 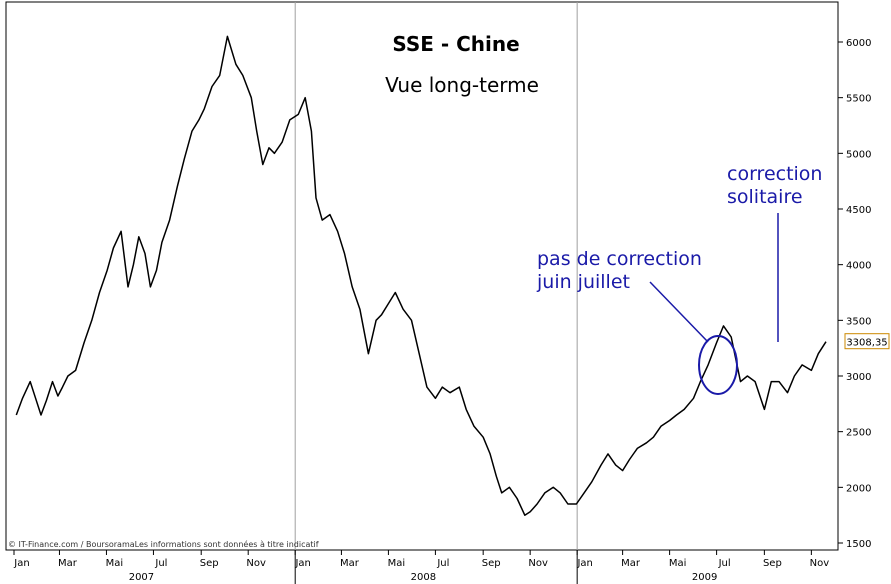 What do you see at coordinates (858, 210) in the screenshot?
I see `y-tick-label: 4500` at bounding box center [858, 210].